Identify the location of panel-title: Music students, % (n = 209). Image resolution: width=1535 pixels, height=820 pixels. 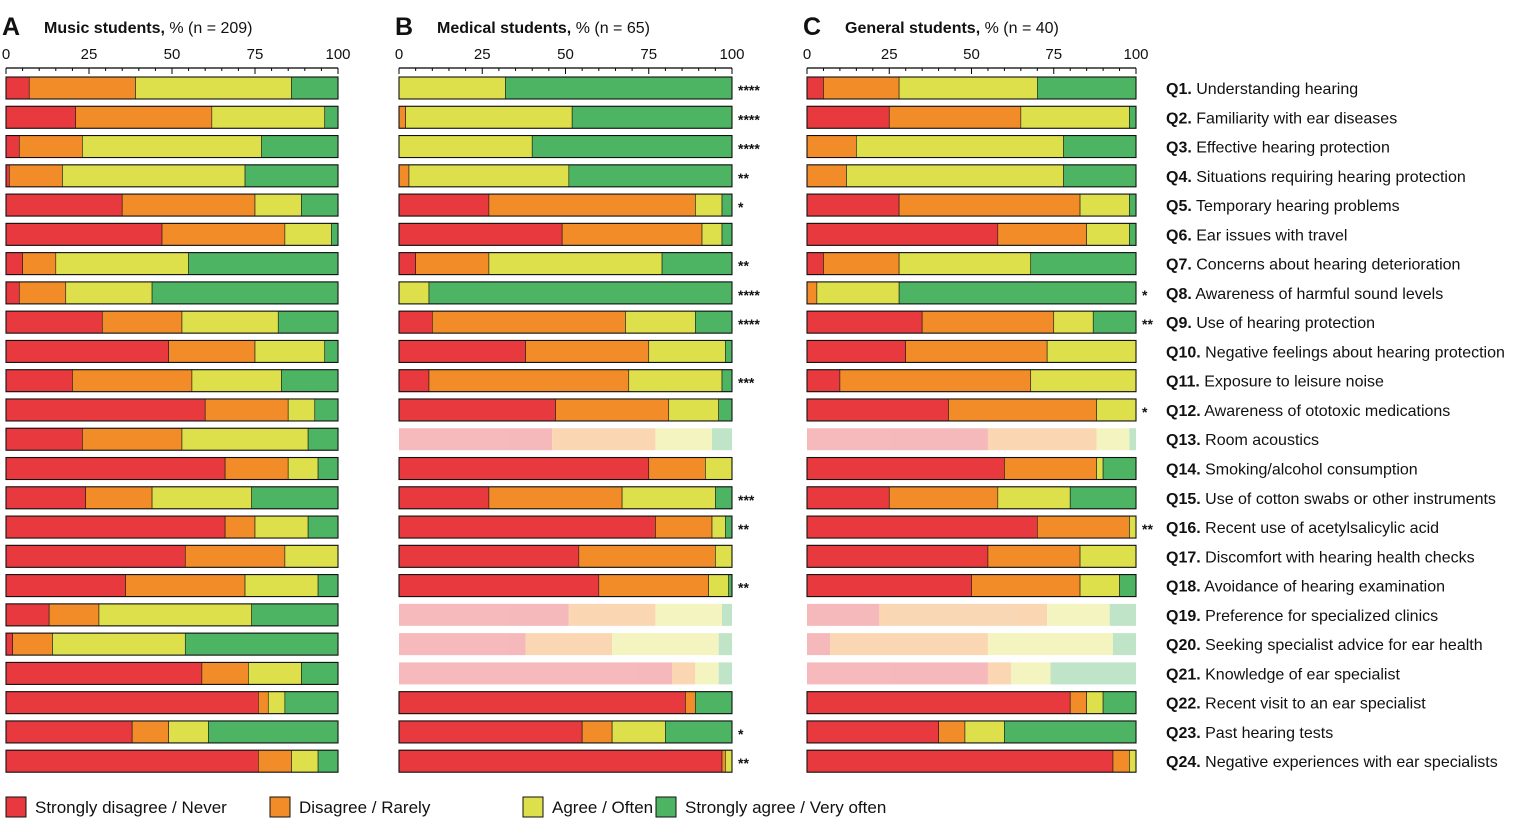
(148, 28).